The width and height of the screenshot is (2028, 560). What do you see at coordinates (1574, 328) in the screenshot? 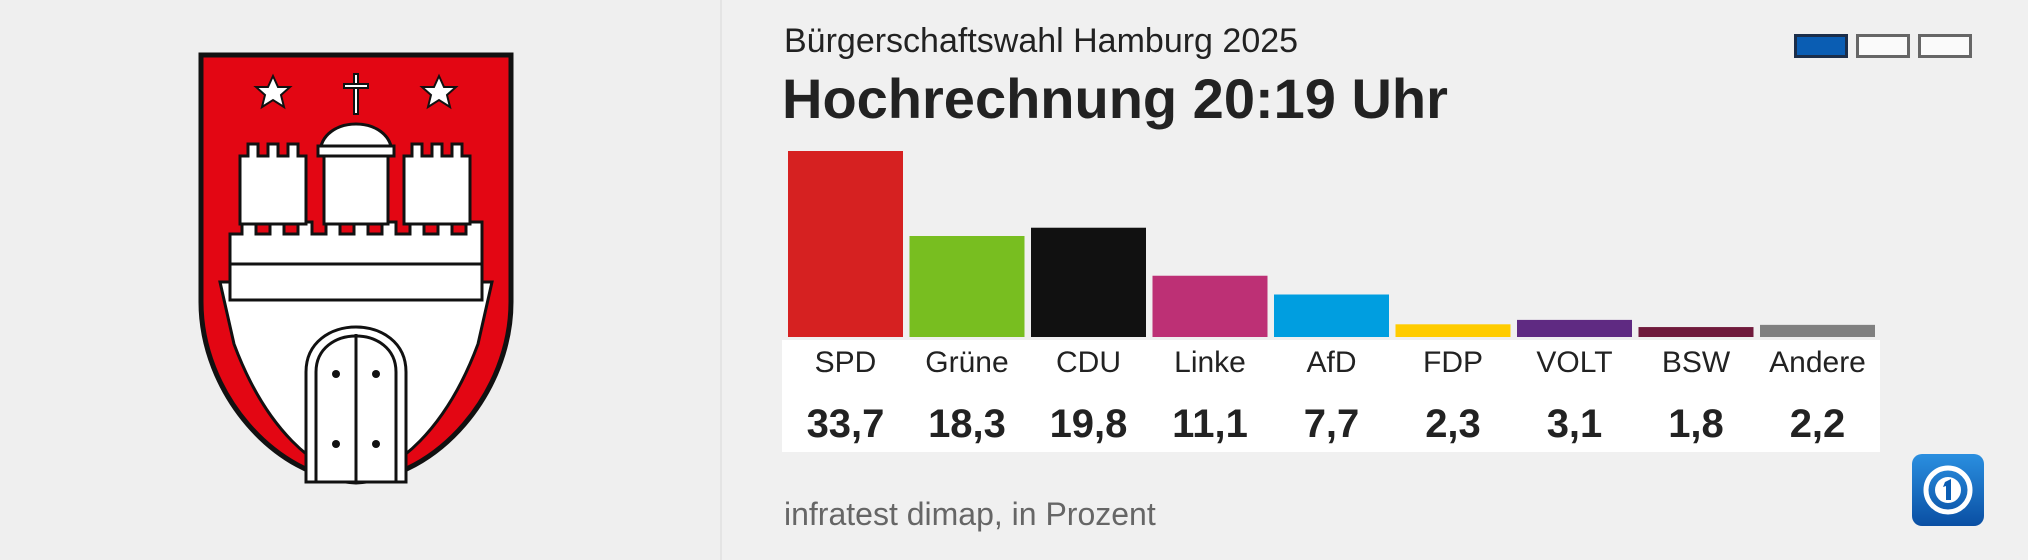
I see `bar-volt` at bounding box center [1574, 328].